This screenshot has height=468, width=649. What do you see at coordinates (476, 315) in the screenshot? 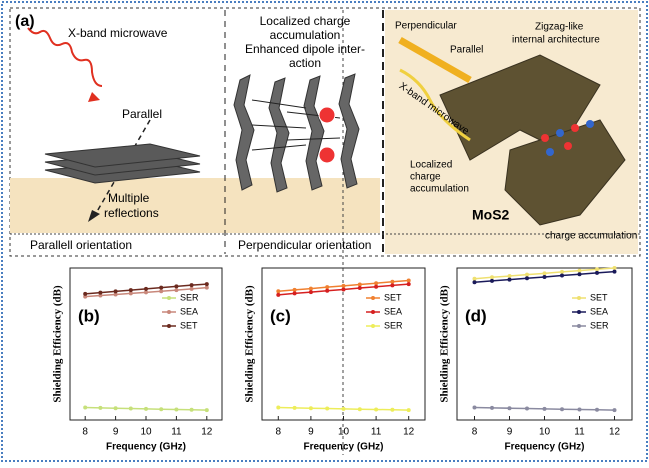
I see `panel-label: (d)` at bounding box center [476, 315].